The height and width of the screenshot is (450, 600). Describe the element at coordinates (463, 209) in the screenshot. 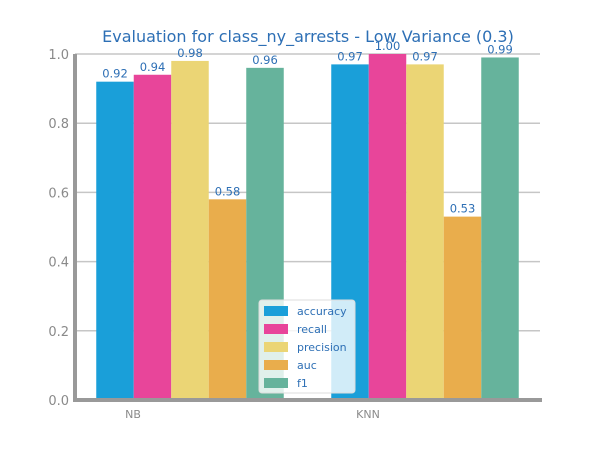

I see `data-label: 0.53` at that location.